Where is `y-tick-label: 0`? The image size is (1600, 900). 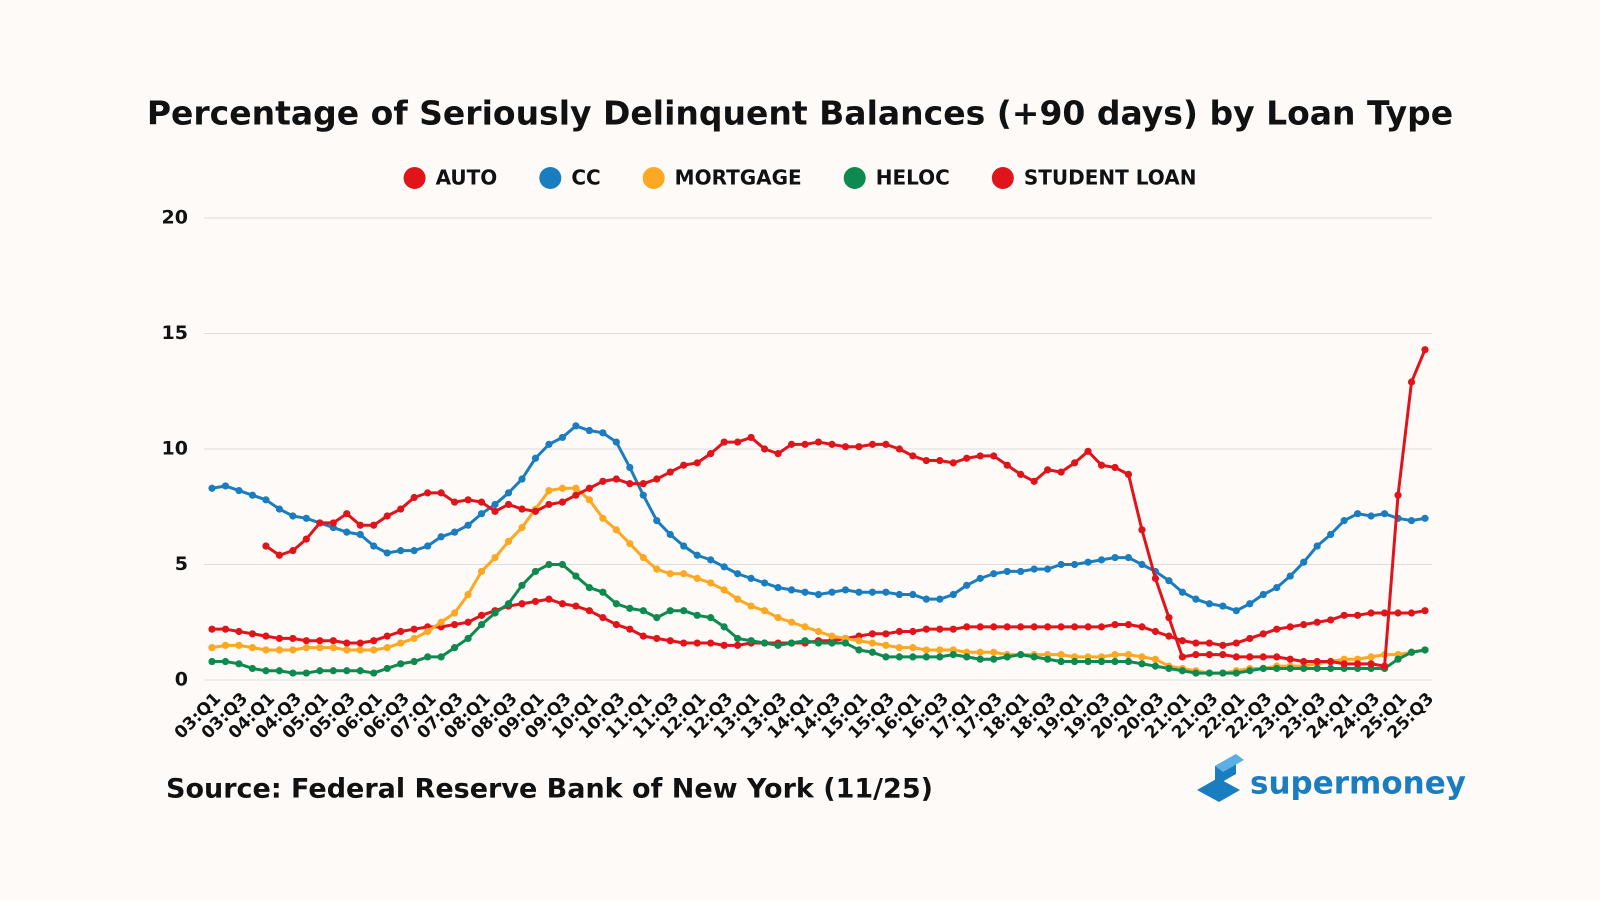 y-tick-label: 0 is located at coordinates (181, 680).